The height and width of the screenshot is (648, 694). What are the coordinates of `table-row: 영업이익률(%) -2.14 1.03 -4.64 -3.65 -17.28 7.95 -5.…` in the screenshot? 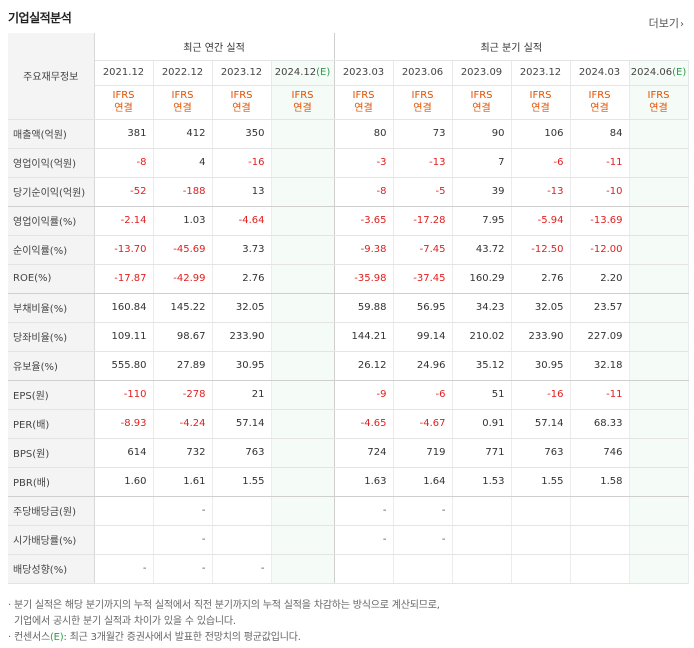 It's located at (348, 221).